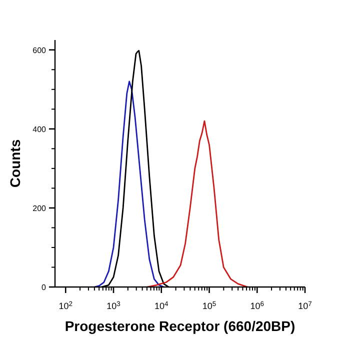 The image size is (362, 351). I want to click on y-tick-label: 0, so click(44, 287).